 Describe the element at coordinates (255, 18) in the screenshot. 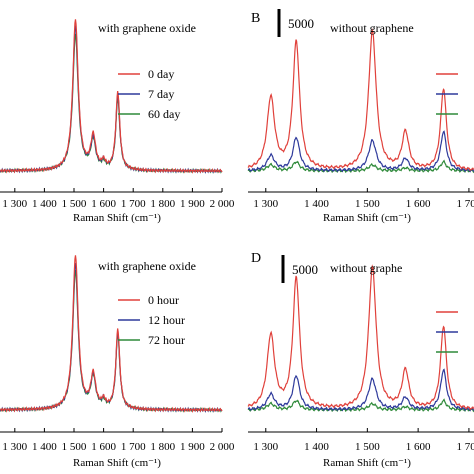

I see `panel-label: B` at that location.